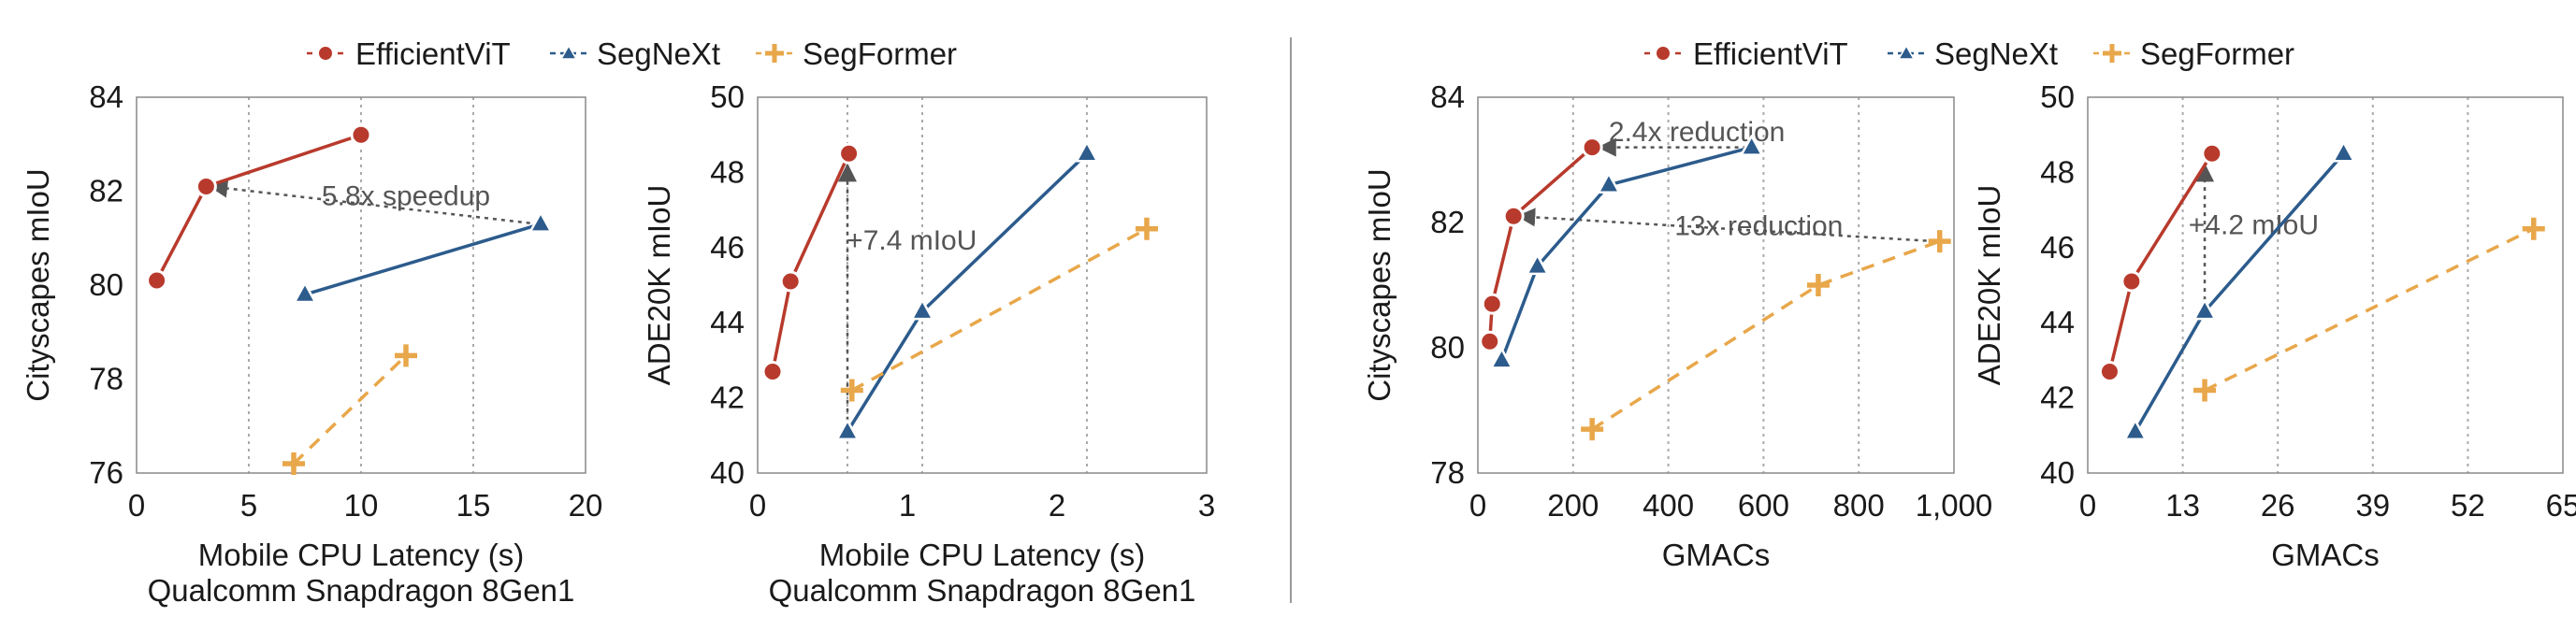  Describe the element at coordinates (361, 505) in the screenshot. I see `x-tick-label: 10` at that location.